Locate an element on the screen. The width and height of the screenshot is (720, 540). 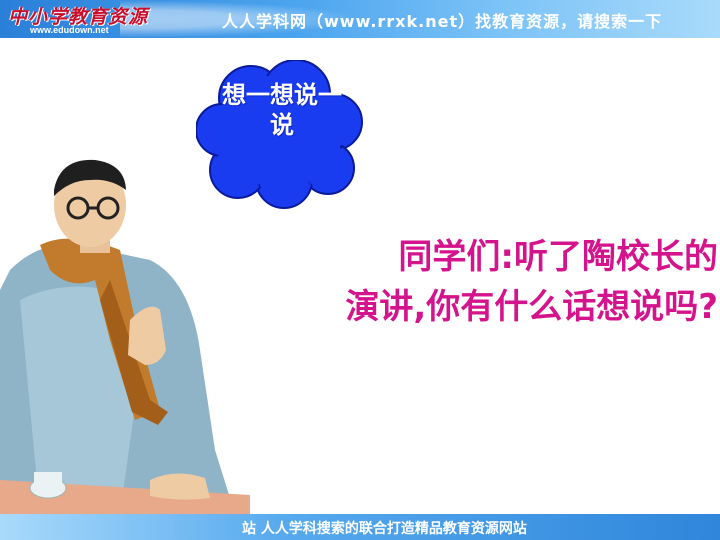
header-bar is located at coordinates (360, 19).